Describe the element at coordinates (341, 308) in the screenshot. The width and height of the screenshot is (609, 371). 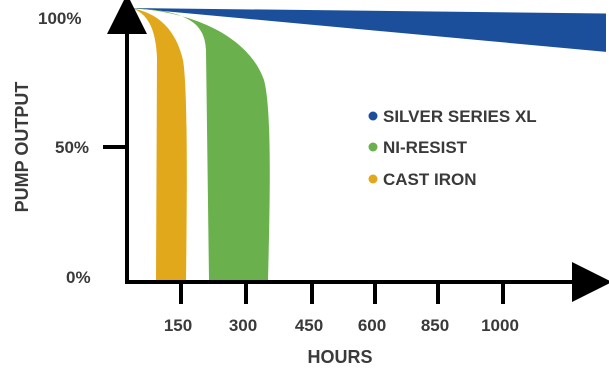
I see `x-ticks: 150 300 450 600 850 1000` at that location.